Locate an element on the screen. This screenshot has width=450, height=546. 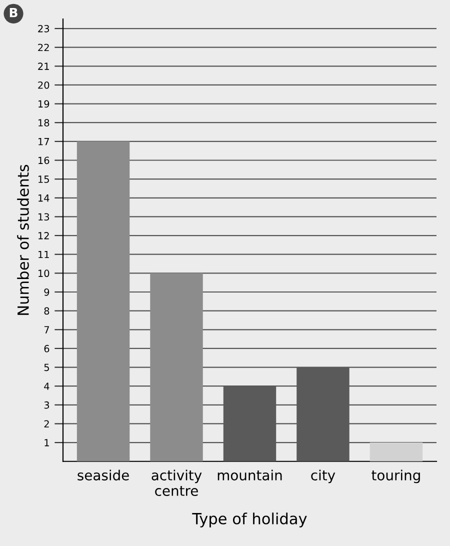
y-tick-label: 6 is located at coordinates (47, 348).